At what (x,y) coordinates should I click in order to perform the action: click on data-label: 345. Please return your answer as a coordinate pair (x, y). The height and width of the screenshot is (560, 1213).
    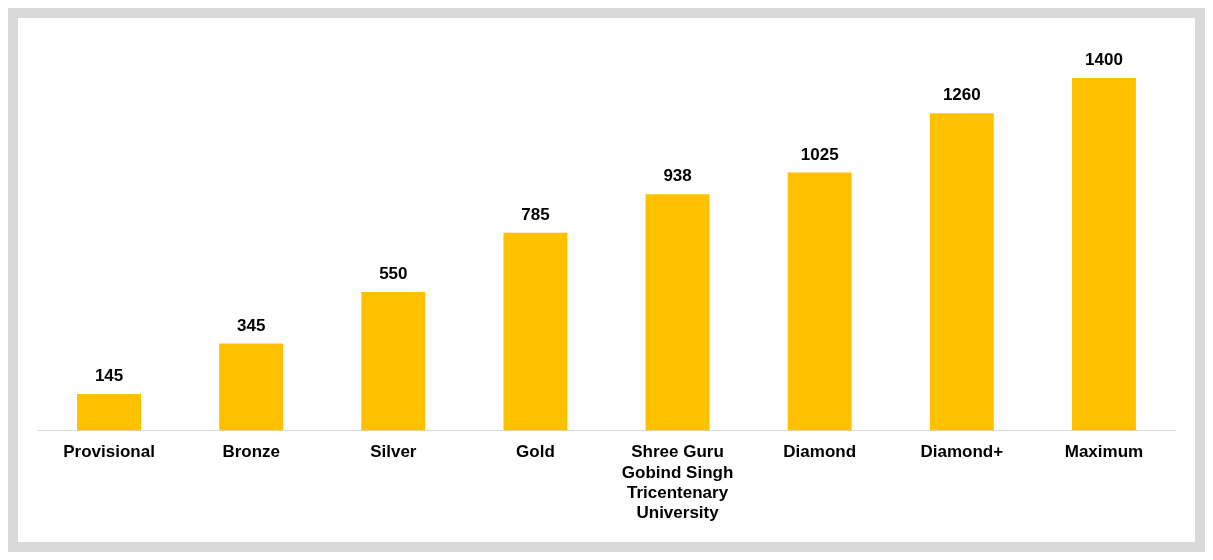
    Looking at the image, I should click on (251, 325).